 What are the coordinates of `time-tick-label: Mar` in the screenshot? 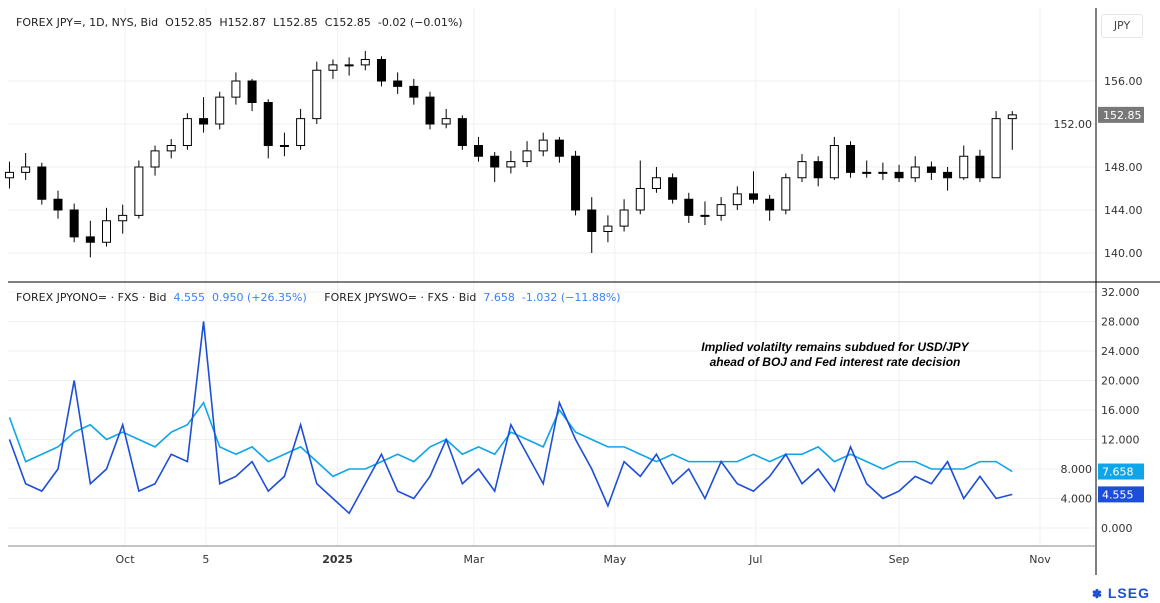 It's located at (474, 559).